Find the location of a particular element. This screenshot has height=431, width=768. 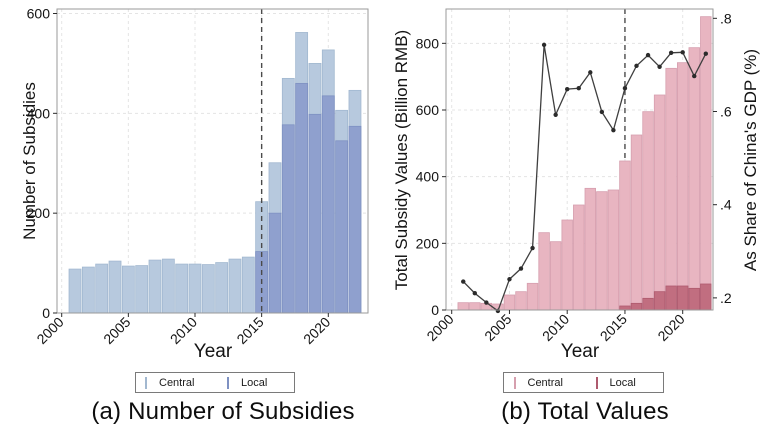

panel_a-bar-central-2001 is located at coordinates (75, 291).